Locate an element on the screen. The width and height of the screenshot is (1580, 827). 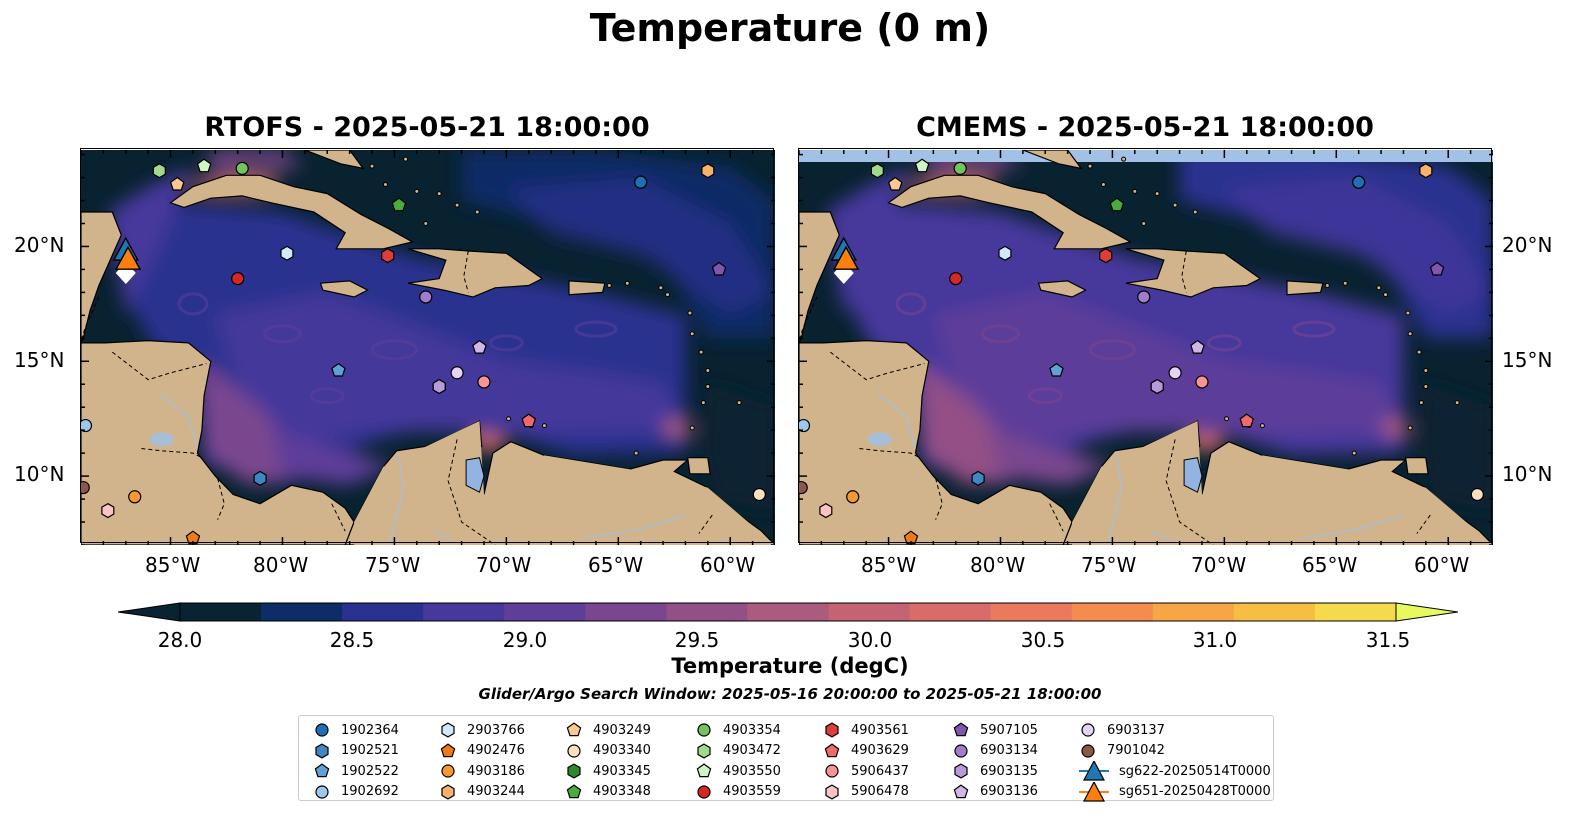
colorbar-tick: 30.5 is located at coordinates (1043, 640).